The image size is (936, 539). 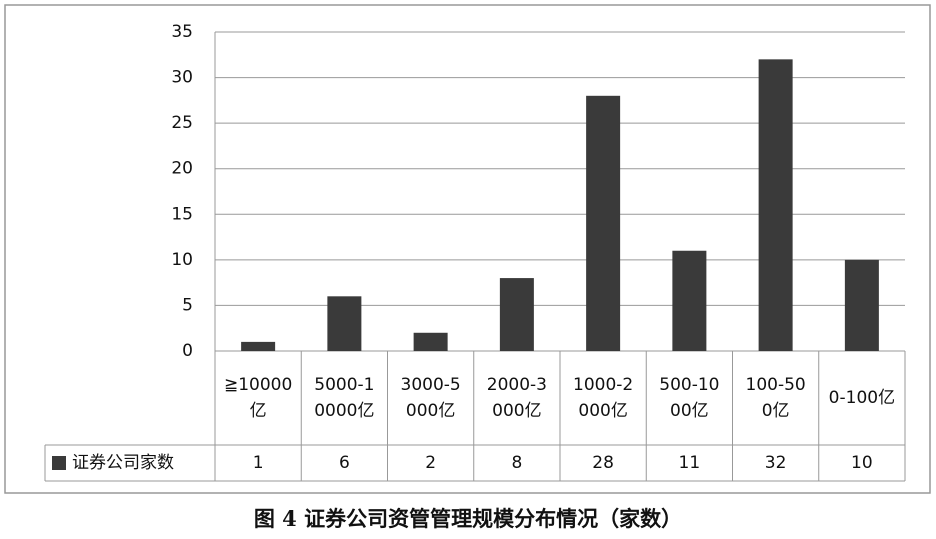 I want to click on y-tick-label: 10, so click(x=182, y=260).